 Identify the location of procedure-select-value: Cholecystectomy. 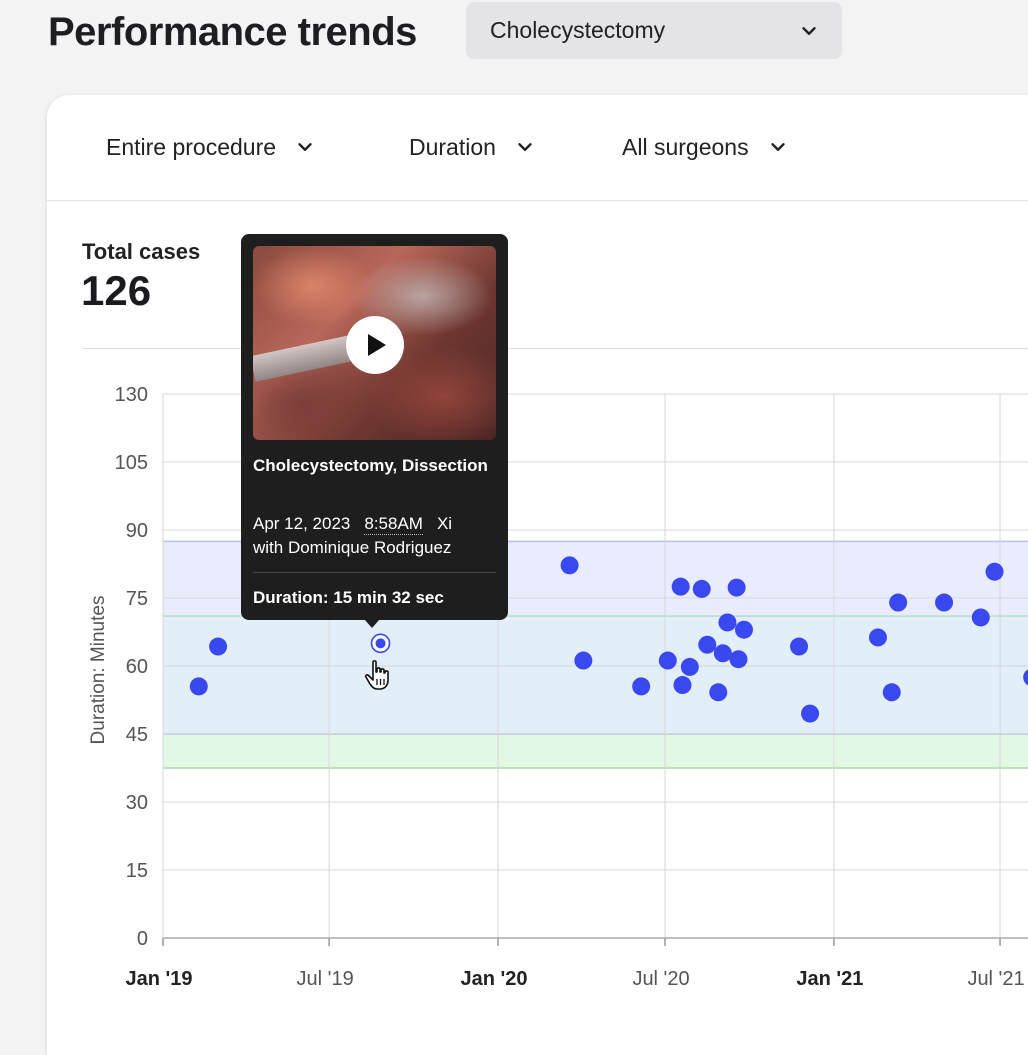
(578, 30).